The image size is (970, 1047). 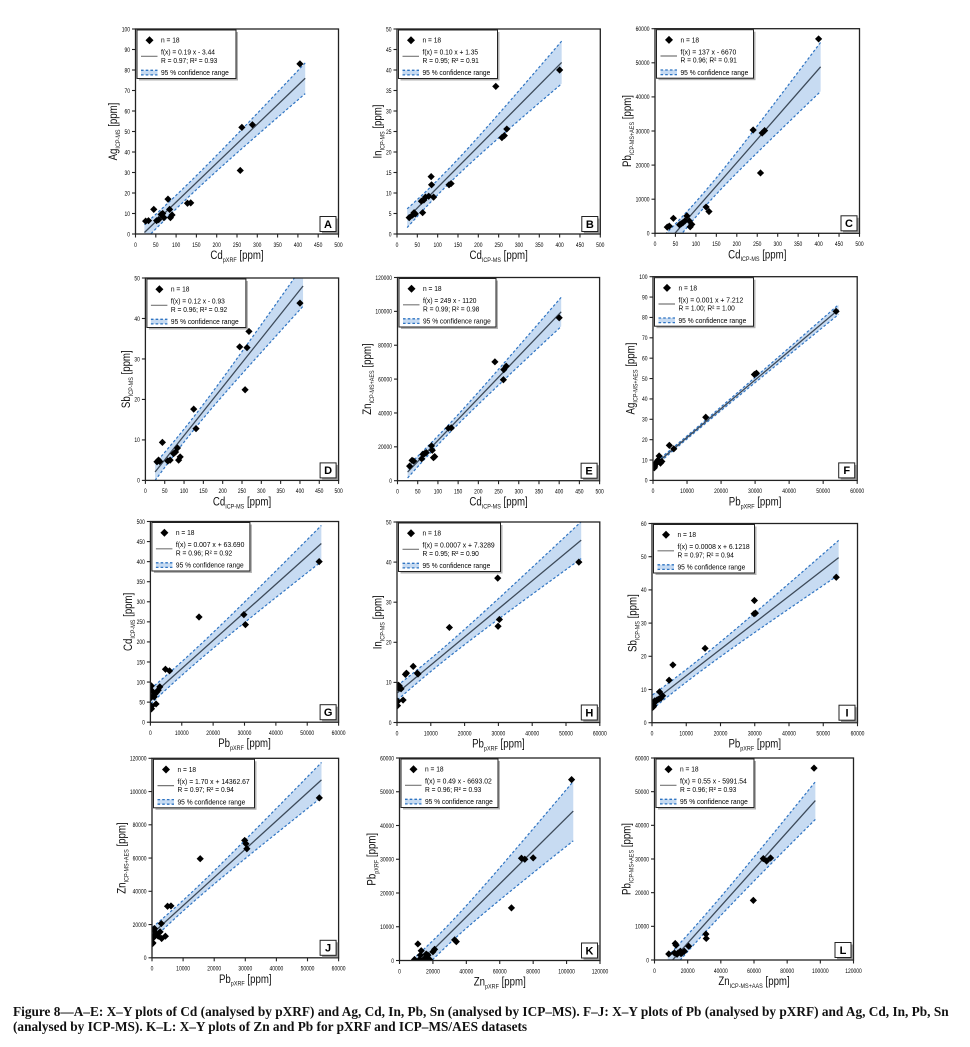 I want to click on svg-text: f(x) = 0.0007 x + 7.3289, so click(x=459, y=545).